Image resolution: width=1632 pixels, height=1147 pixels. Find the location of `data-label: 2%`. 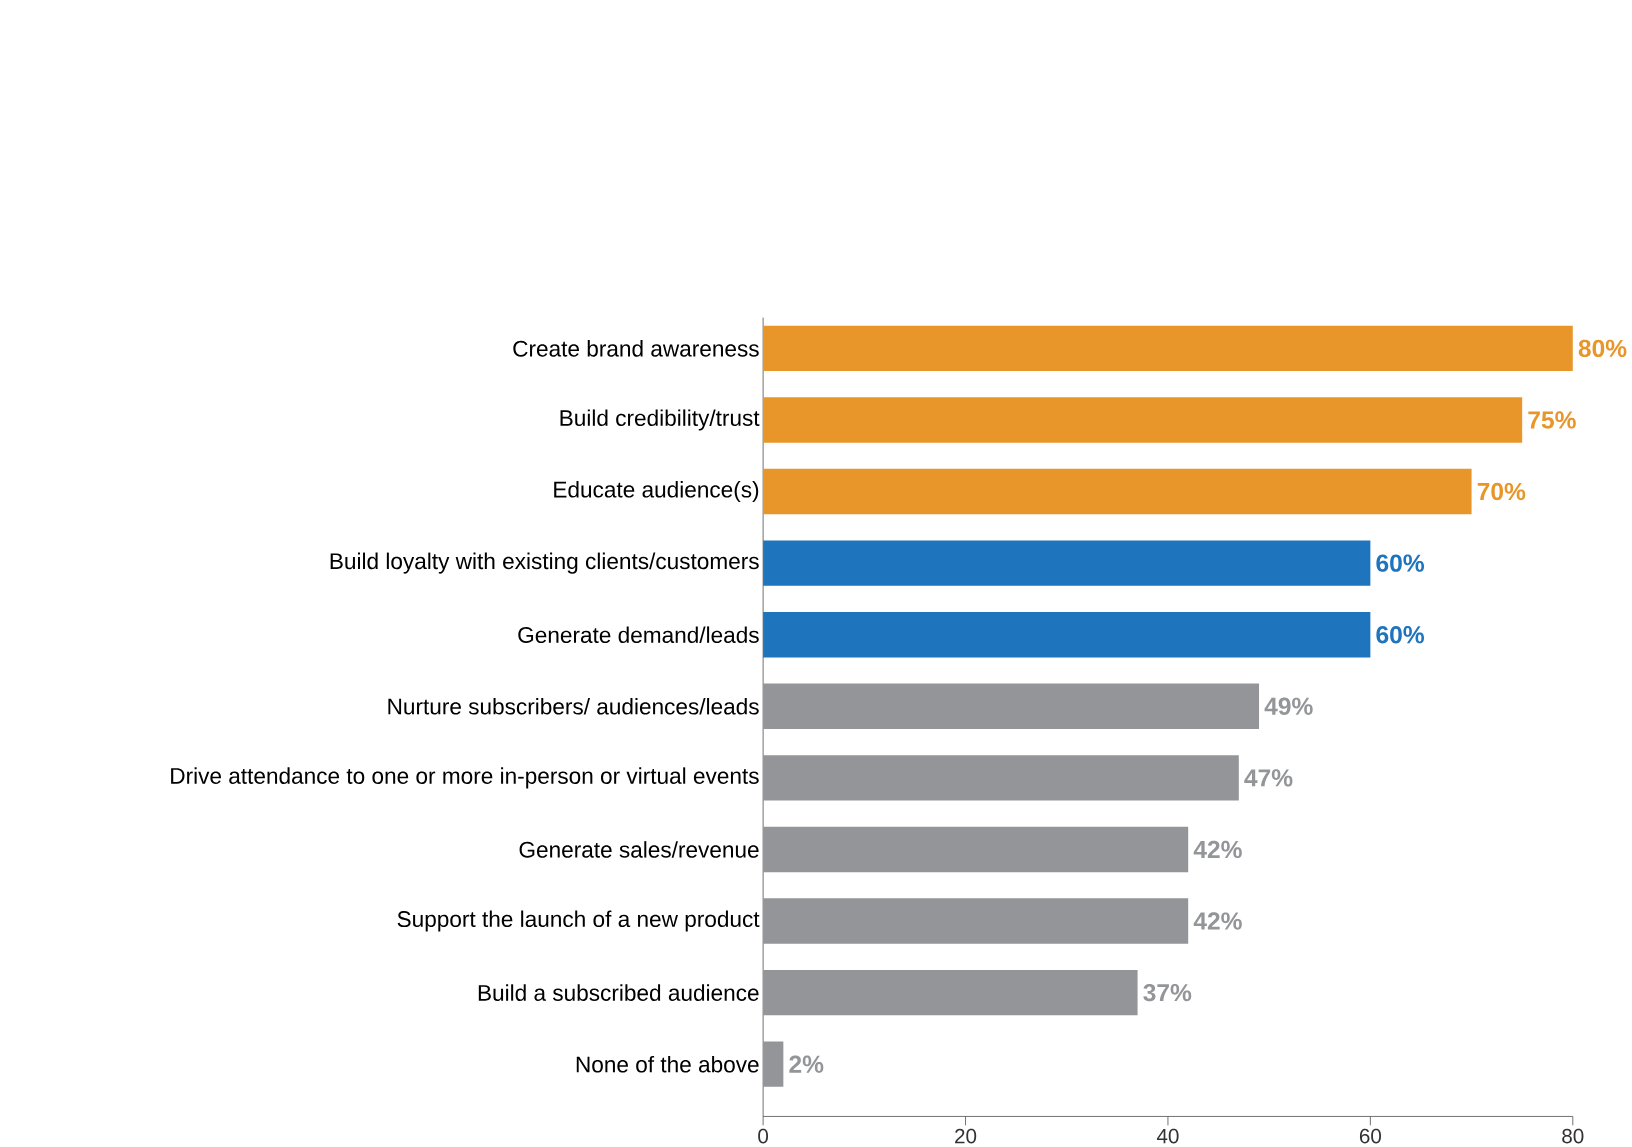

data-label: 2% is located at coordinates (806, 1064).